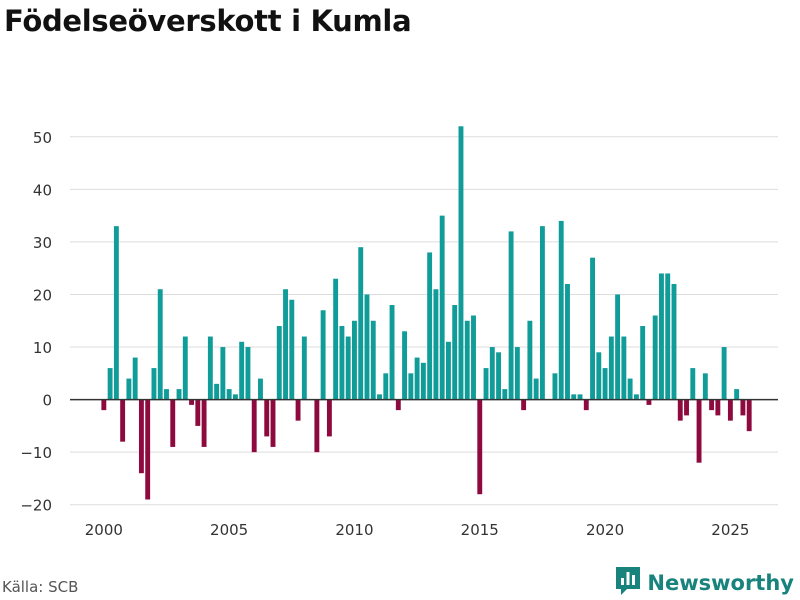 This screenshot has width=800, height=600. I want to click on newsworthy-wordmark: Newsworthy, so click(720, 583).